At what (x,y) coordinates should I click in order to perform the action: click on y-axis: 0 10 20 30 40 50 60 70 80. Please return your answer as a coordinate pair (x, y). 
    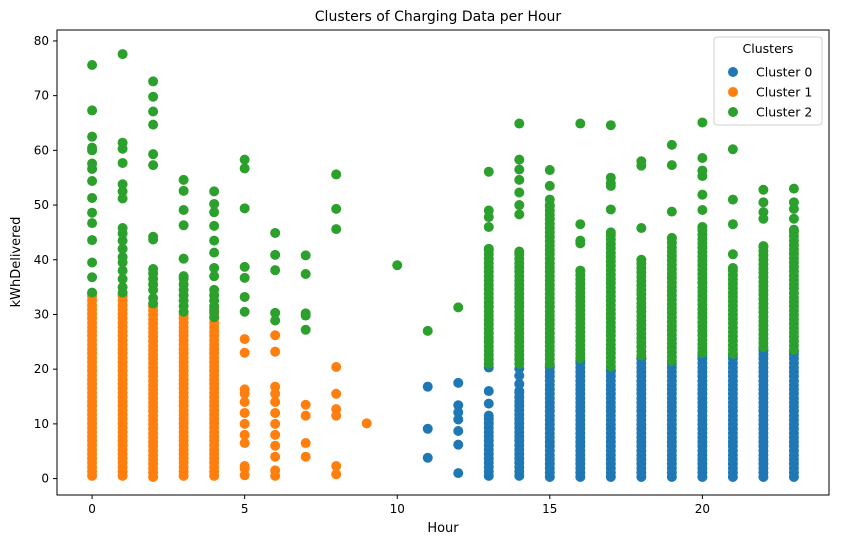
    Looking at the image, I should click on (45, 260).